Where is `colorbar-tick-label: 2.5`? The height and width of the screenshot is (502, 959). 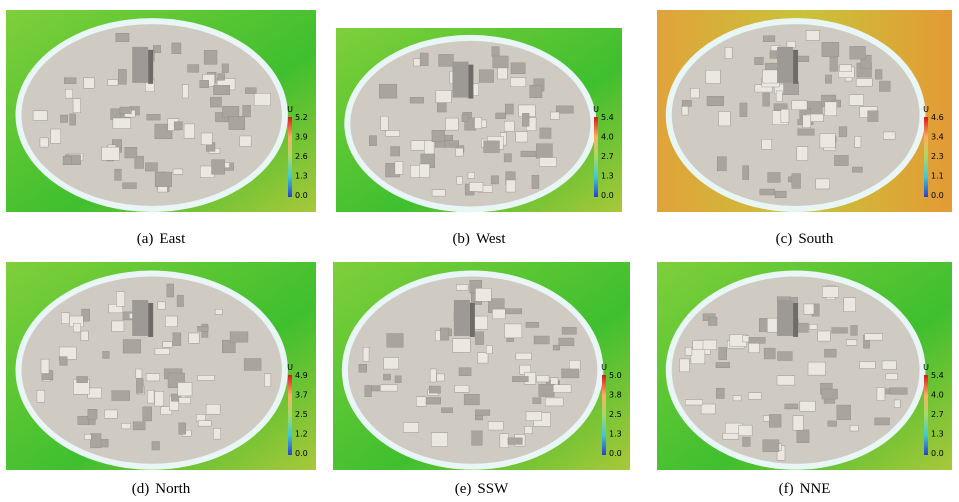
colorbar-tick-label: 2.5 is located at coordinates (301, 414).